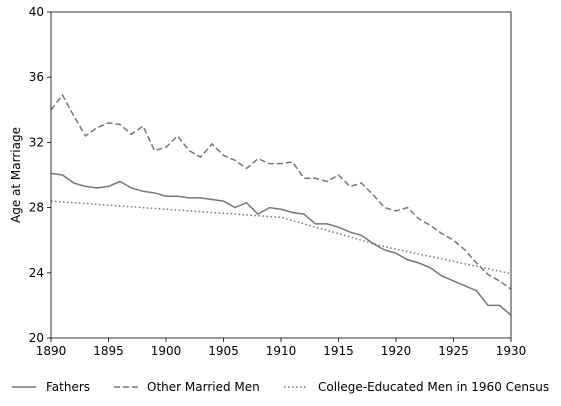 This screenshot has width=561, height=406. Describe the element at coordinates (51, 351) in the screenshot. I see `x-tick-label: 1890` at that location.